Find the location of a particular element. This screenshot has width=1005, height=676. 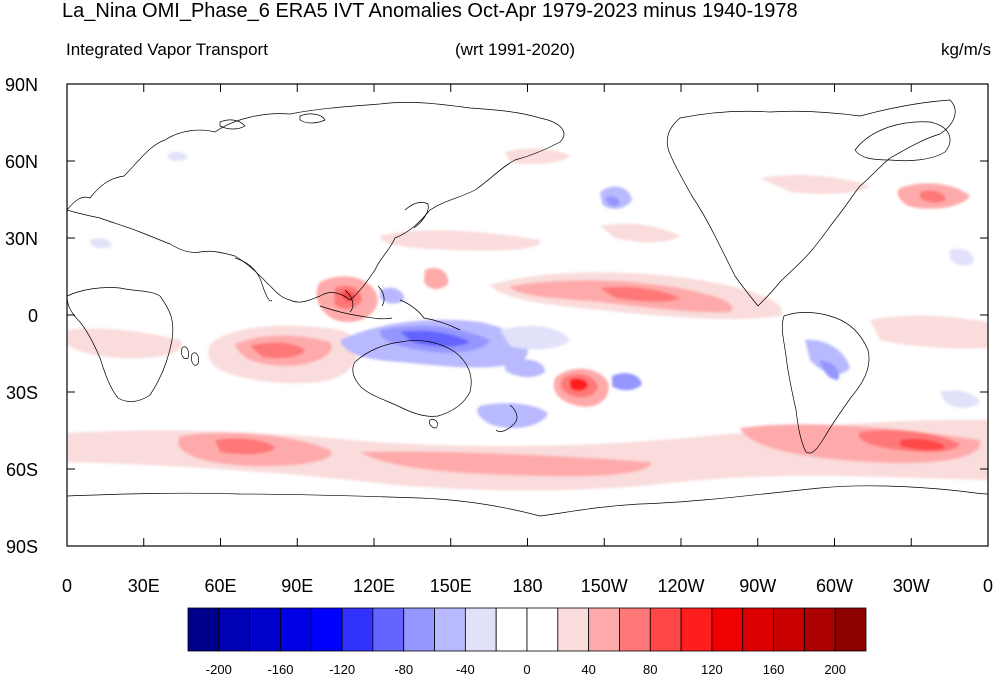

colorbar-label: 0 is located at coordinates (526, 669).